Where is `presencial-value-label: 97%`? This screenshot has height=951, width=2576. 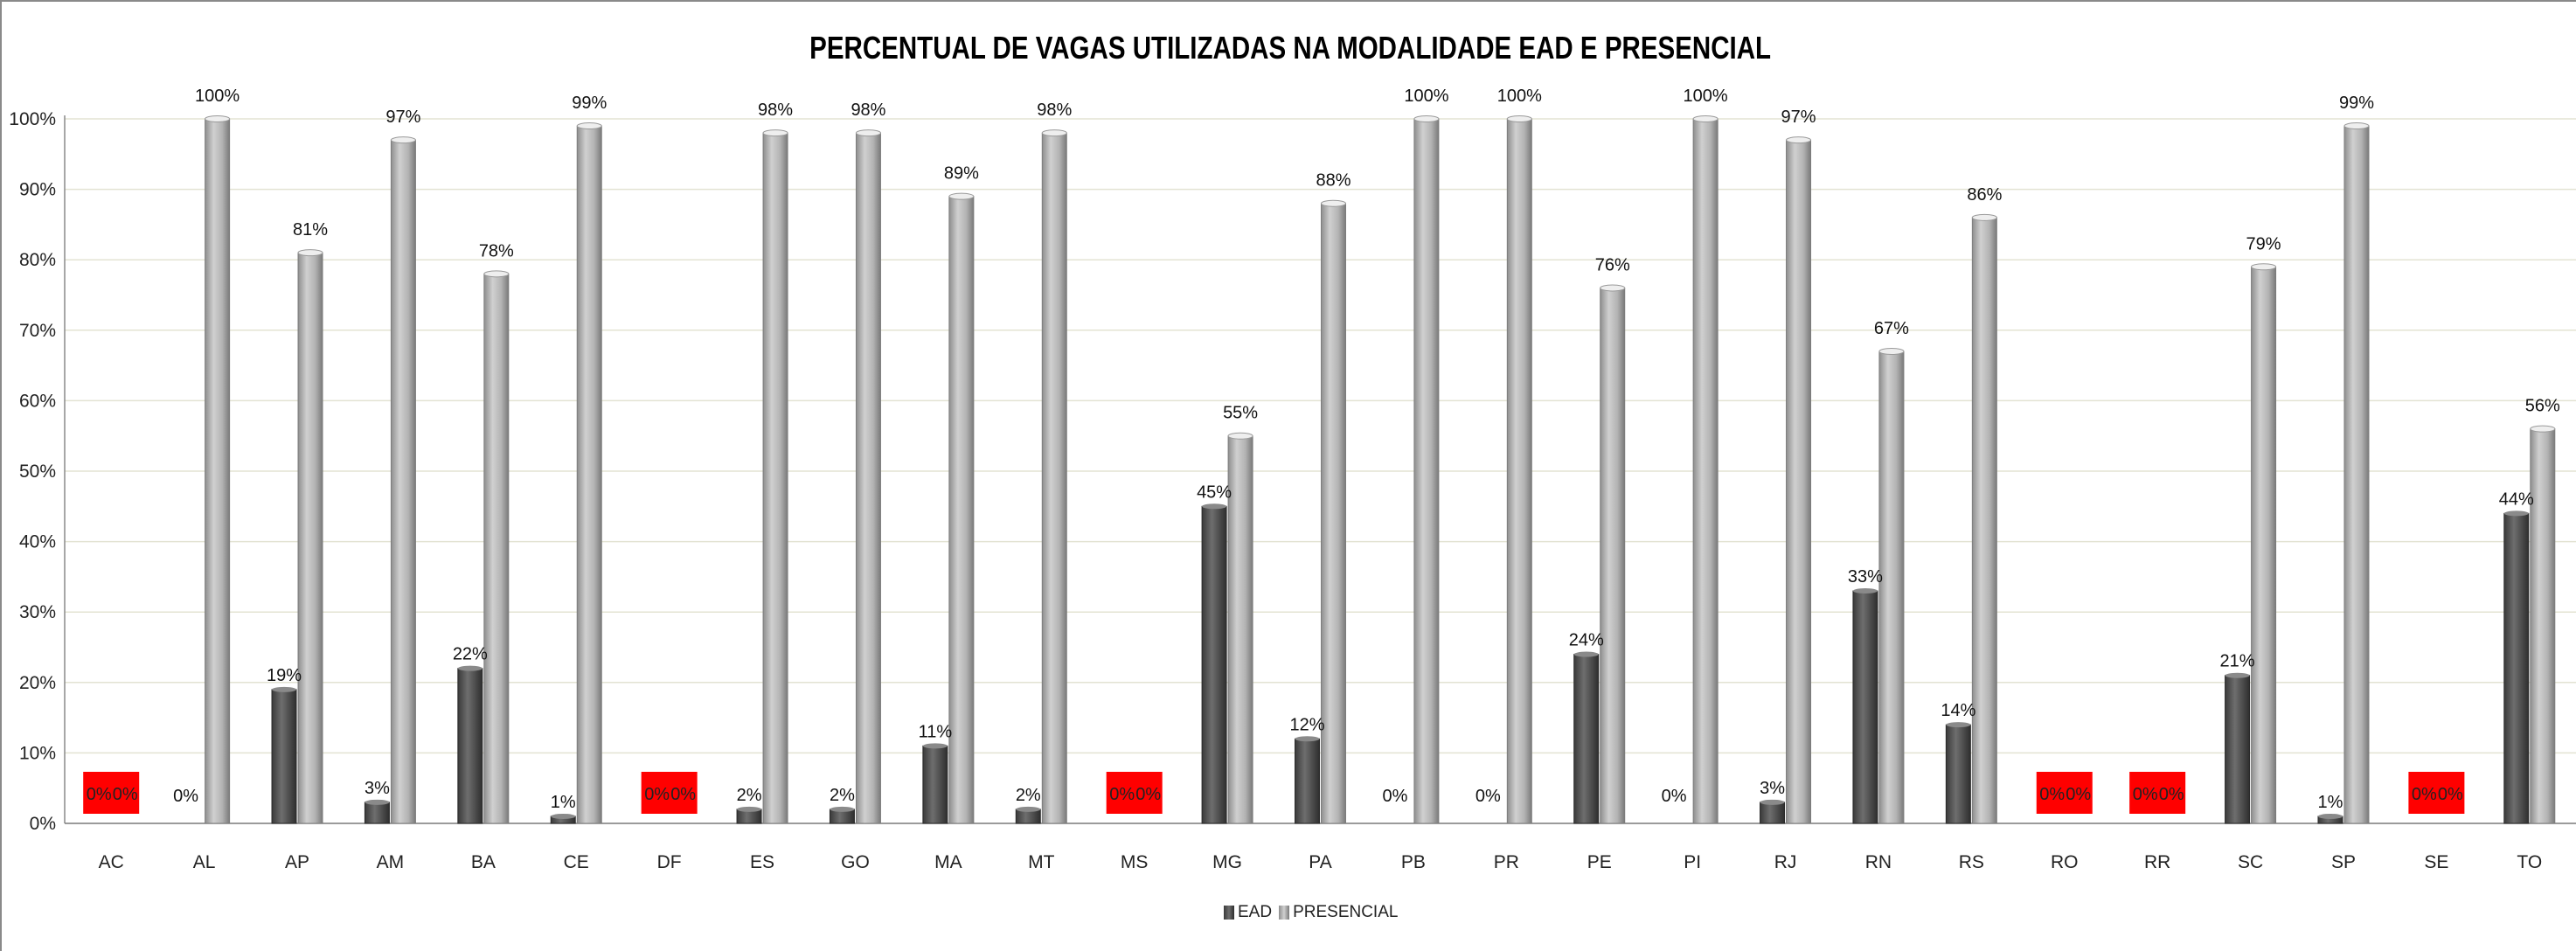 presencial-value-label: 97% is located at coordinates (1798, 117).